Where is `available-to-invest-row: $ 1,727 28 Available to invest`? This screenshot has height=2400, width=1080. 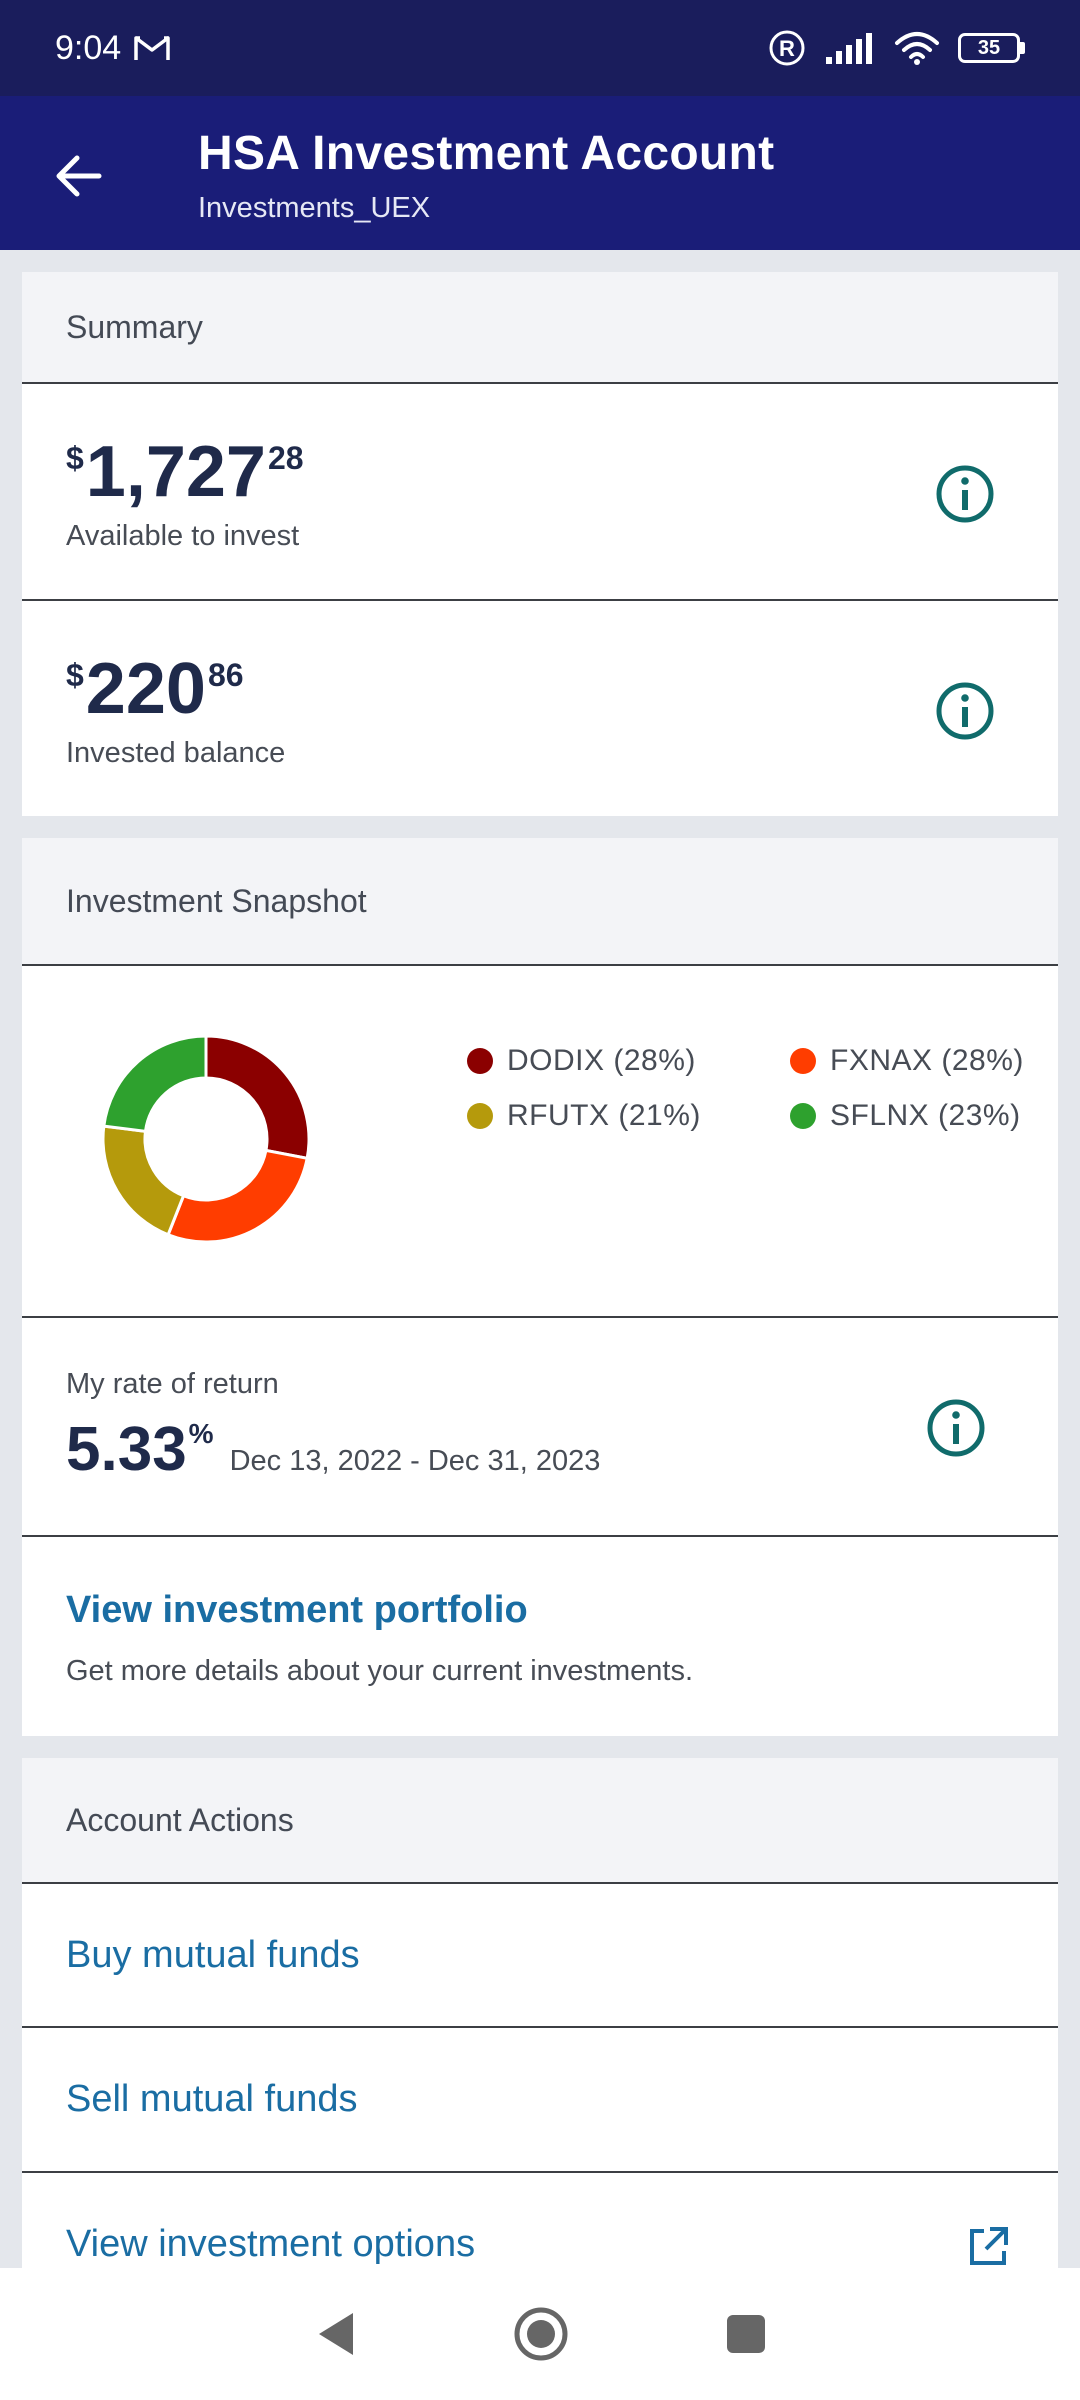
available-to-invest-row: $ 1,727 28 Available to invest is located at coordinates (540, 490).